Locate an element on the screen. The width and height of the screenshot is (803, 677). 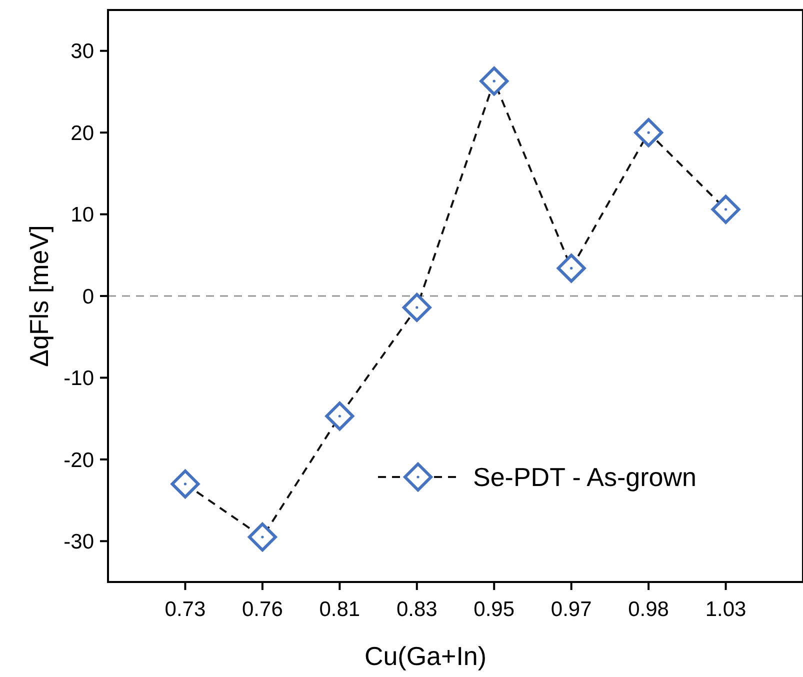
legend-label: Se-PDT - As-grown is located at coordinates (584, 477).